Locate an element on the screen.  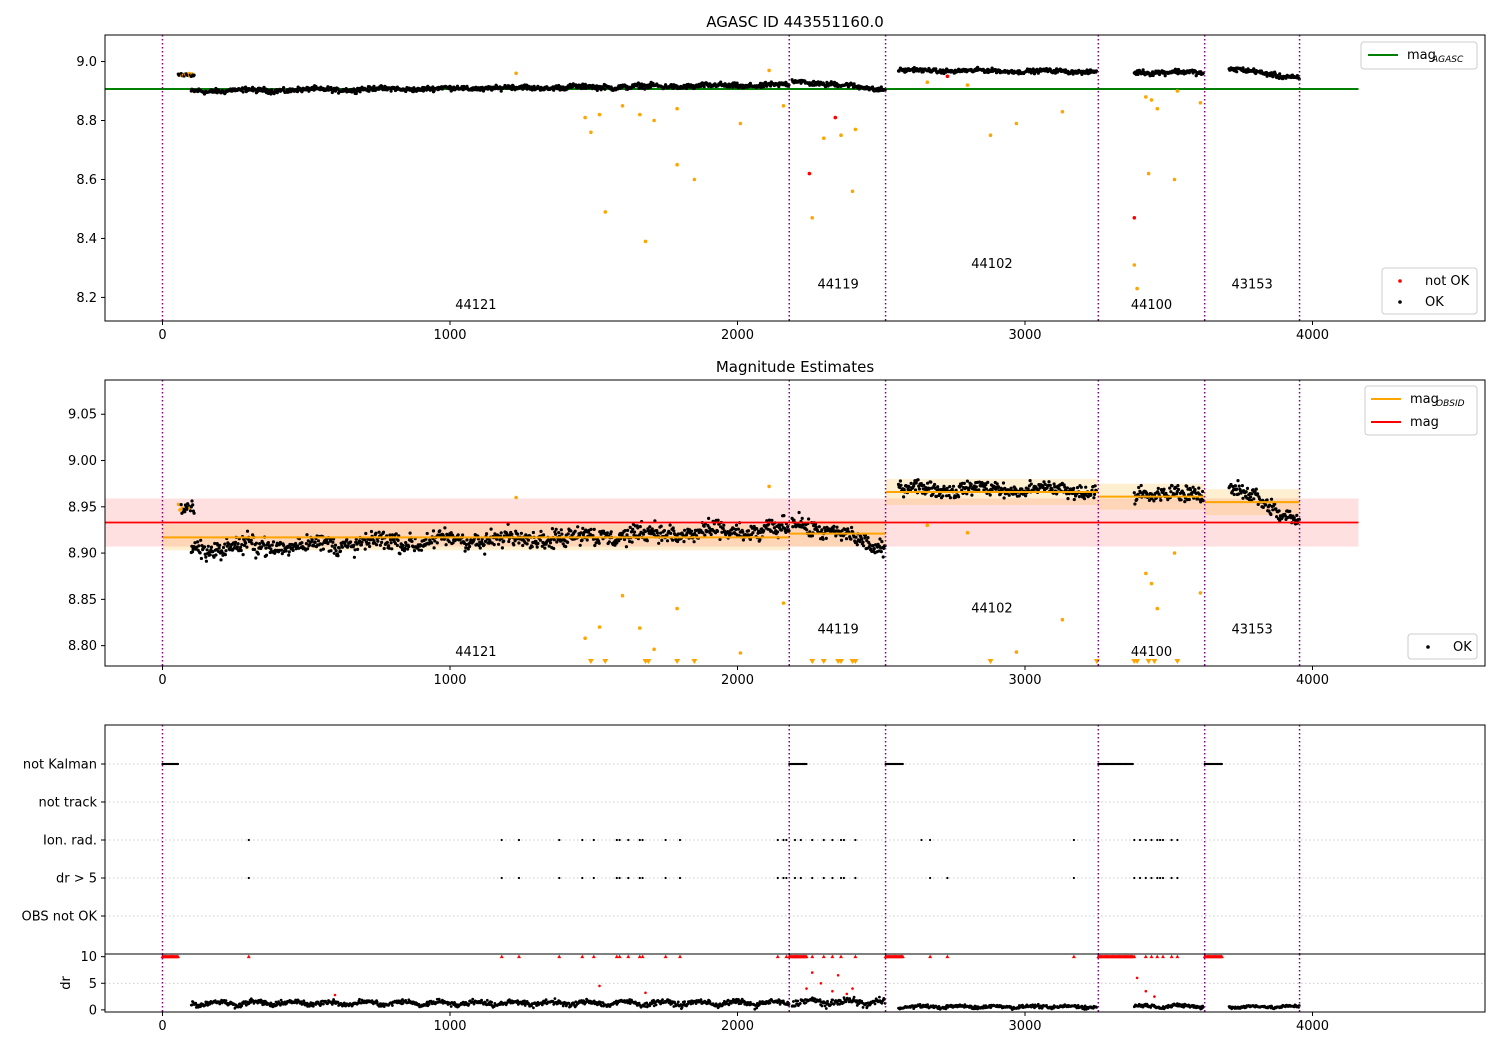
obsid-label: 43153 is located at coordinates (1251, 630).